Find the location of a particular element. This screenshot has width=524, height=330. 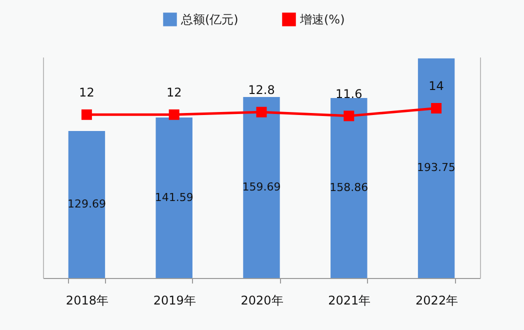

x-tick-label: 2021年 is located at coordinates (349, 301).